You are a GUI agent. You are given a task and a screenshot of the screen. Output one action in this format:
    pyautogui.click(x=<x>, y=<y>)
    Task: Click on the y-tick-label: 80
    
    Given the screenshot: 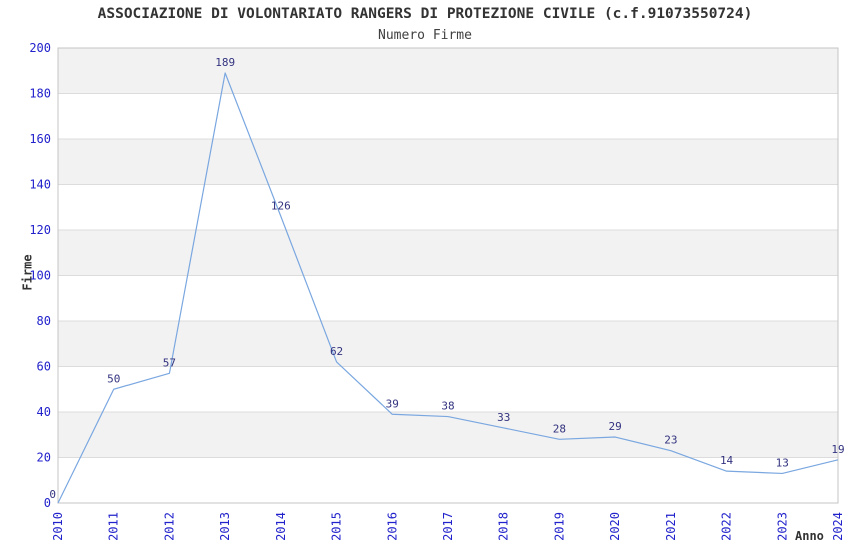 What is the action you would take?
    pyautogui.click(x=44, y=321)
    